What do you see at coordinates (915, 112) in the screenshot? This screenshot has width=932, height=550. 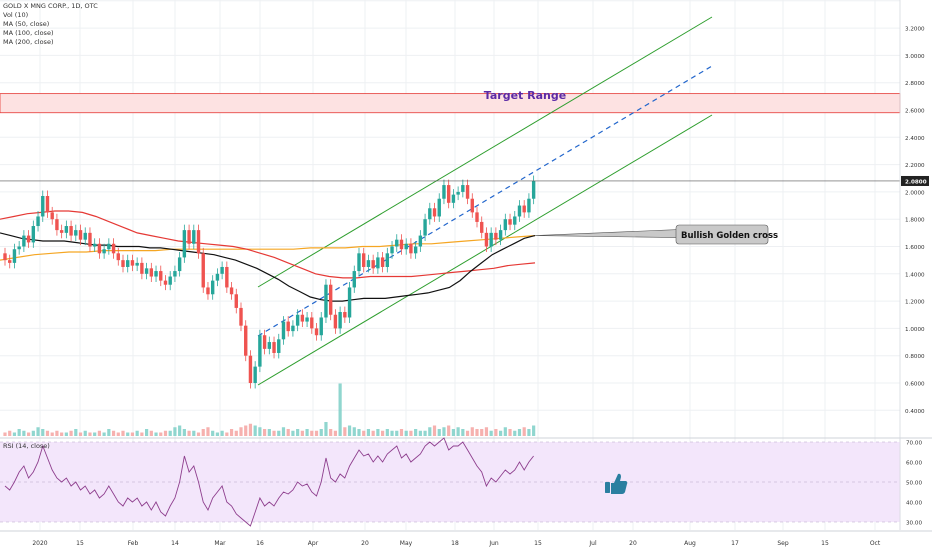 I see `price-tick-label: 2.6000` at bounding box center [915, 112].